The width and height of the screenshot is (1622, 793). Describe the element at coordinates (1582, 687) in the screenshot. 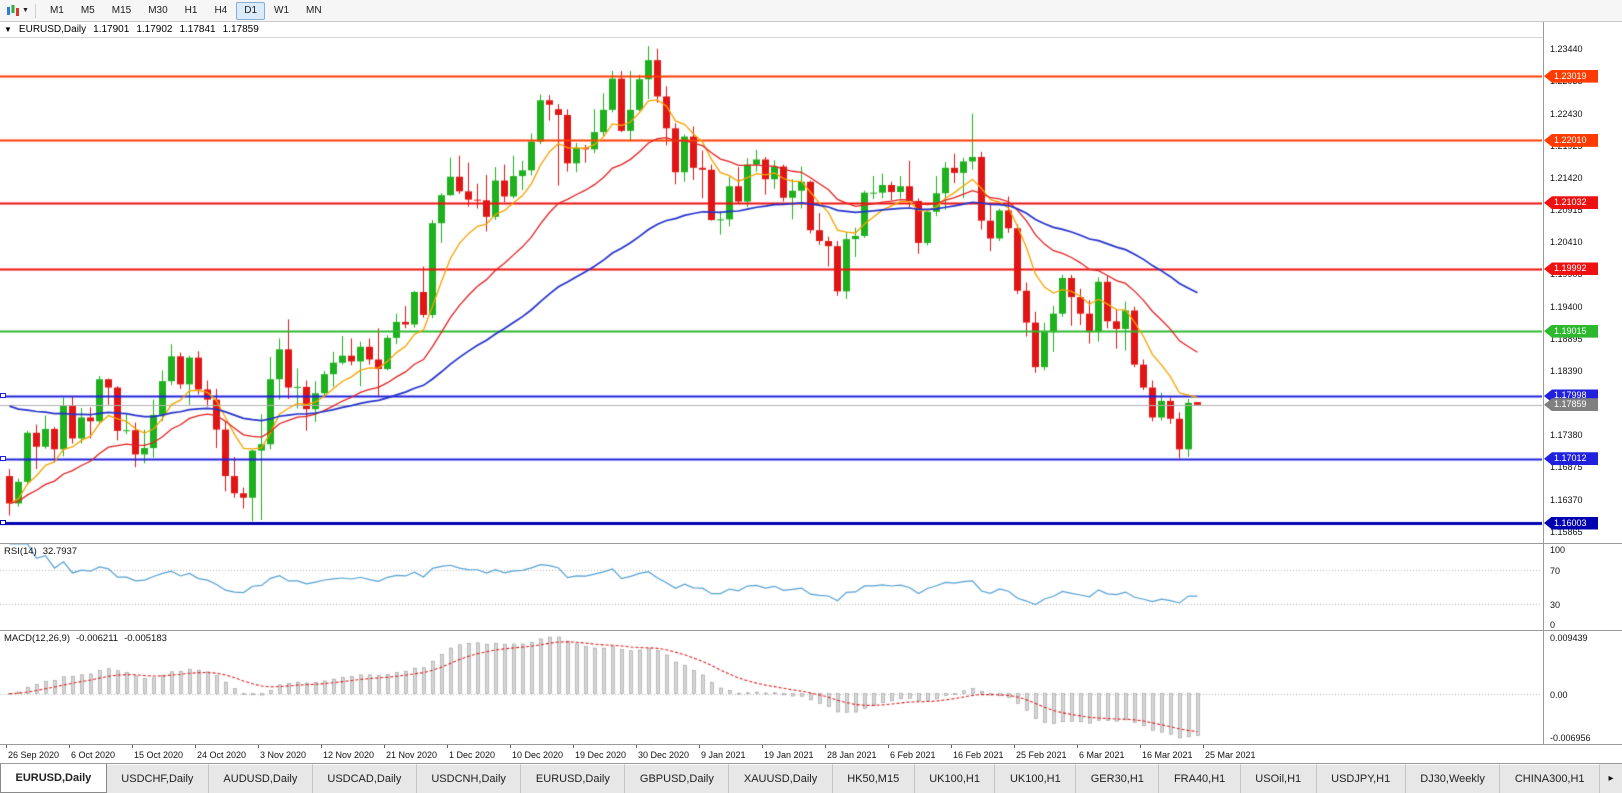

I see `macd-axis: 0.009439 0.00 -0.006956` at that location.